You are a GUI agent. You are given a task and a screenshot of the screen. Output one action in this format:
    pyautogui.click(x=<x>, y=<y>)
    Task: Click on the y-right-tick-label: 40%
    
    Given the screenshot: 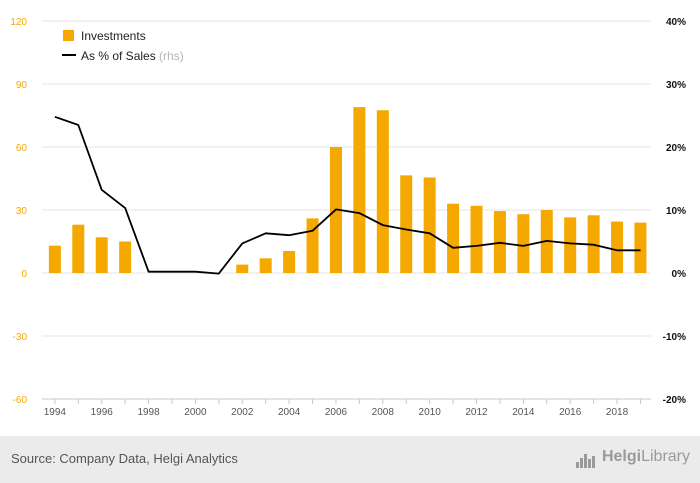 What is the action you would take?
    pyautogui.click(x=676, y=22)
    